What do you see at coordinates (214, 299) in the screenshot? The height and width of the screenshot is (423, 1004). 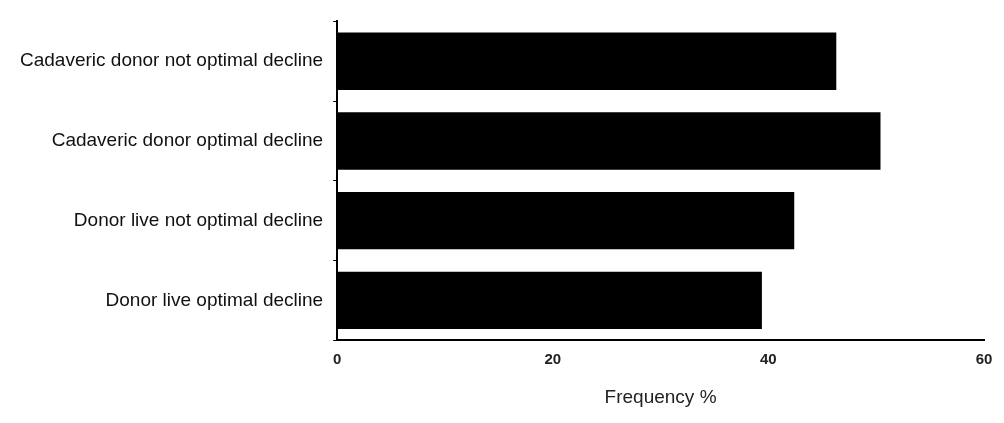 I see `y-tick-label: Donor live optimal decline` at bounding box center [214, 299].